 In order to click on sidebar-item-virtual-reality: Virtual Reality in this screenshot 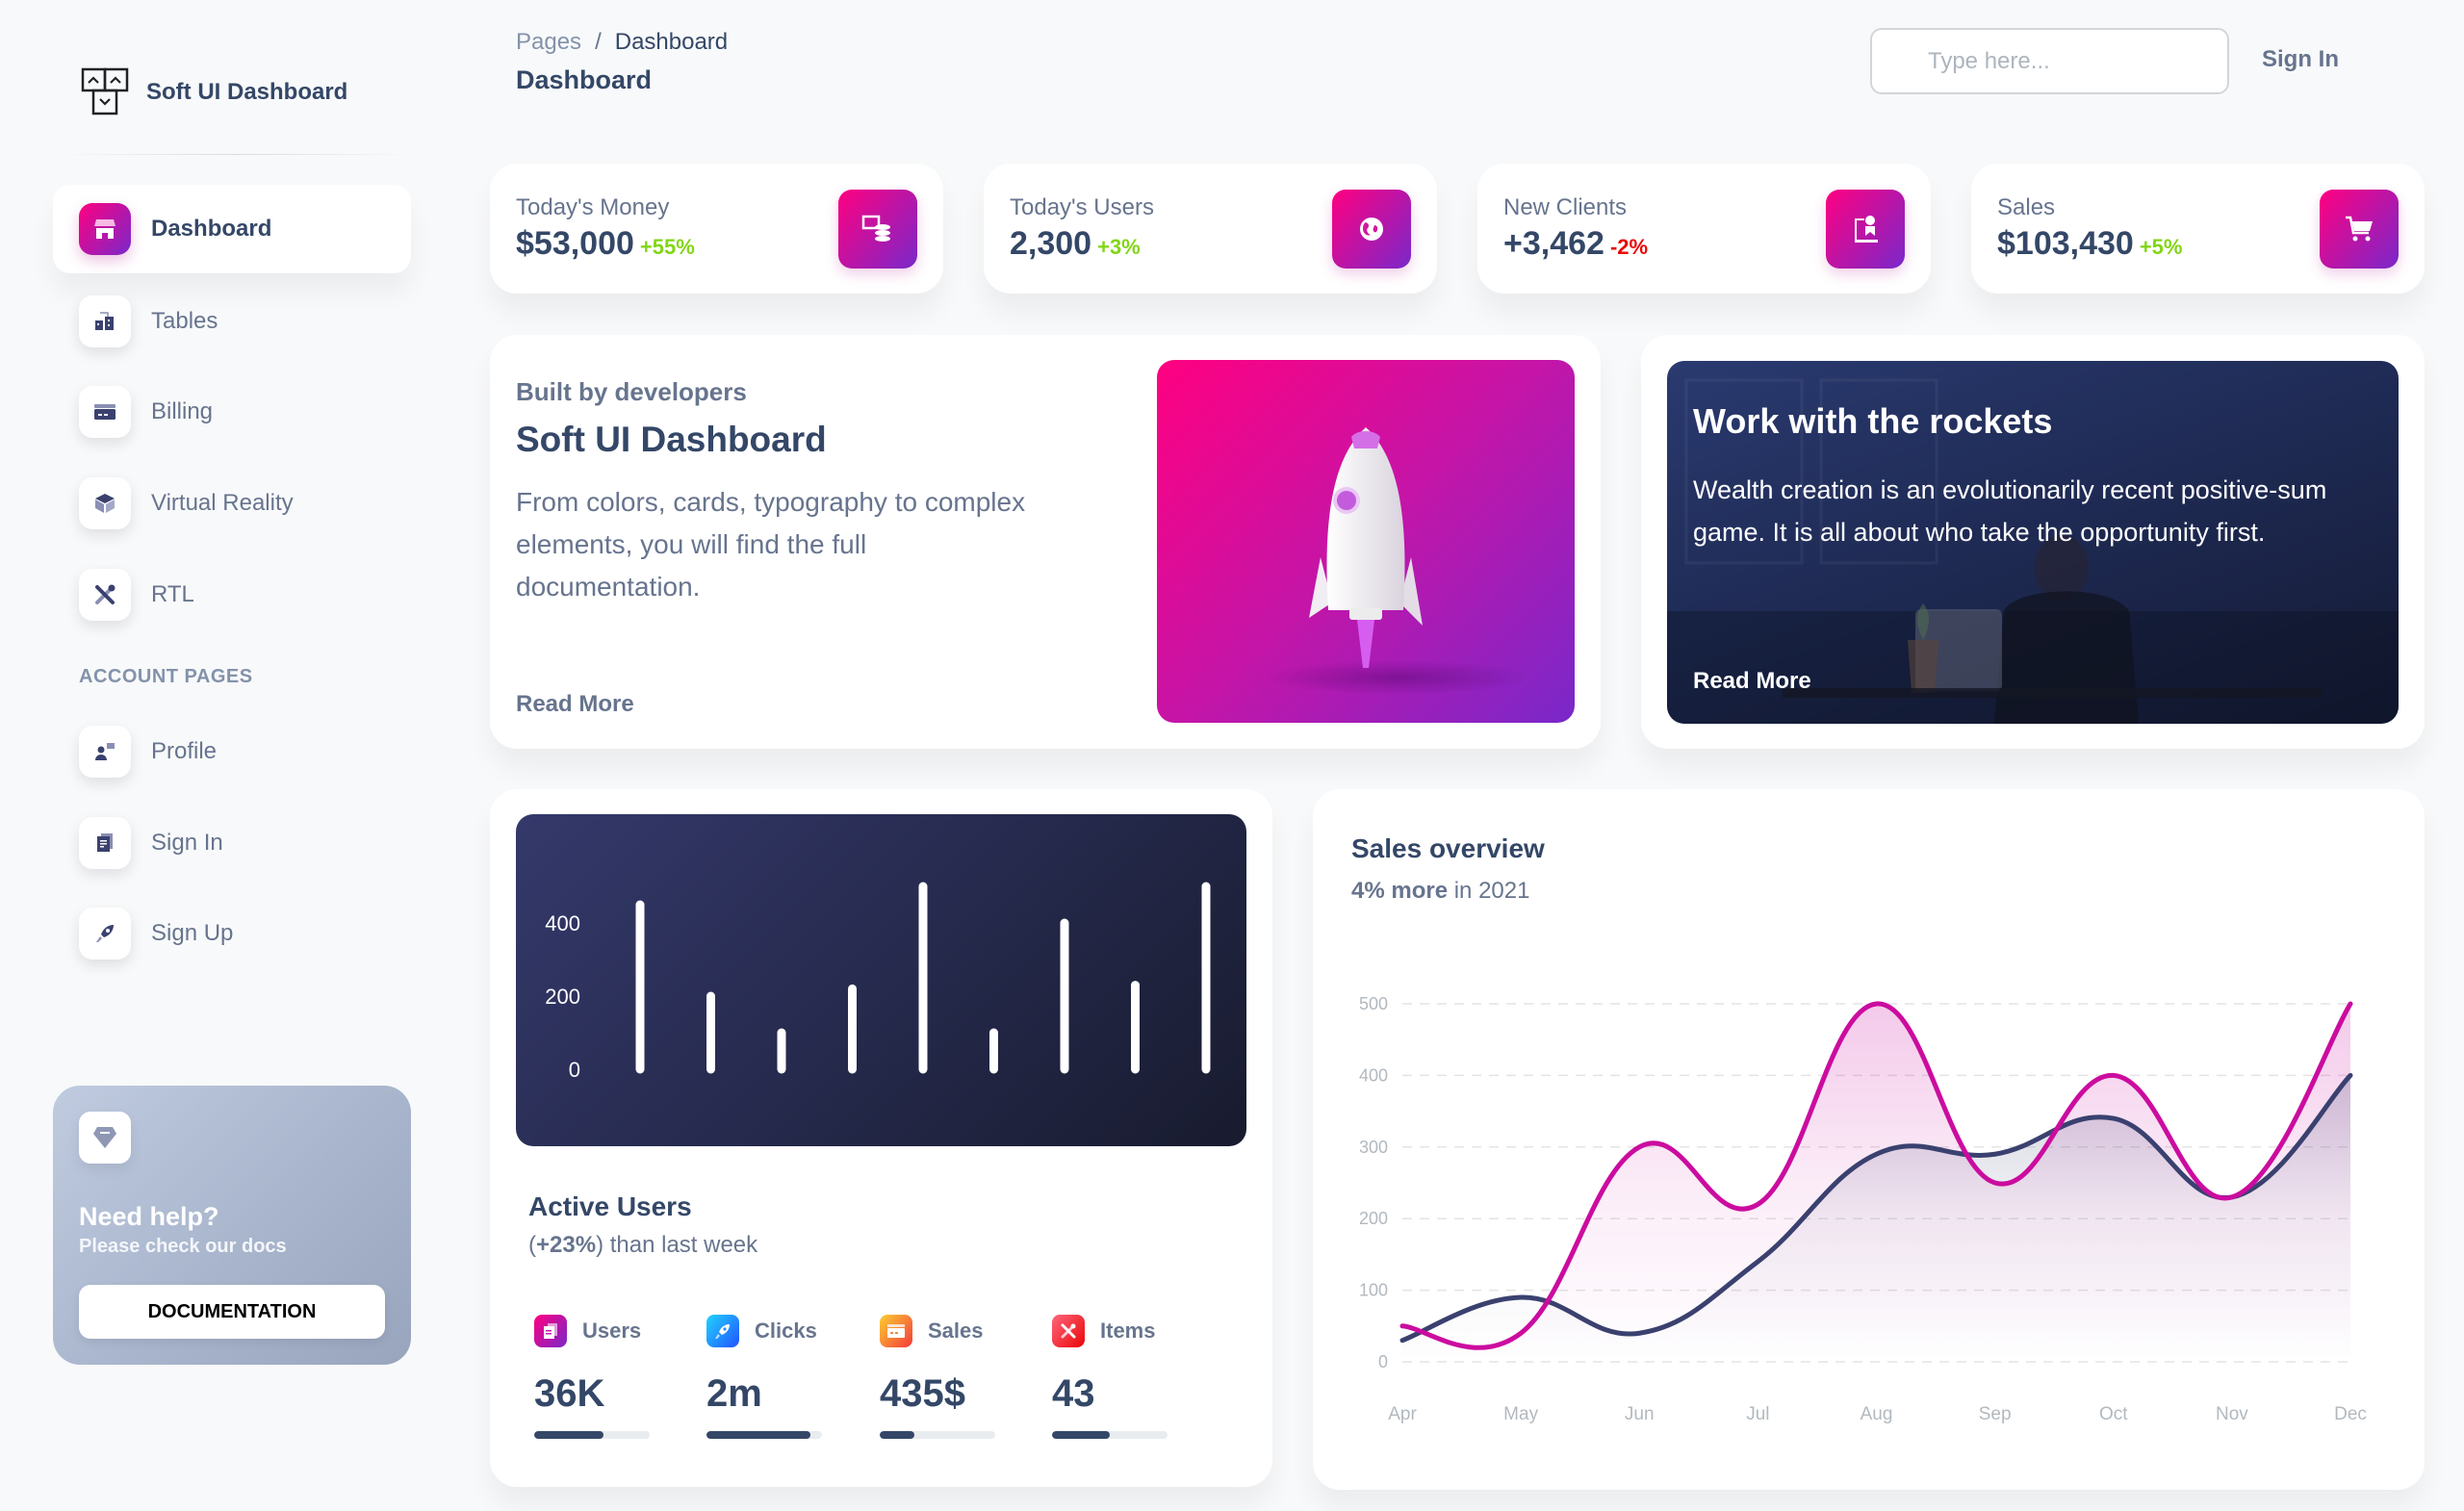, I will do `click(232, 503)`.